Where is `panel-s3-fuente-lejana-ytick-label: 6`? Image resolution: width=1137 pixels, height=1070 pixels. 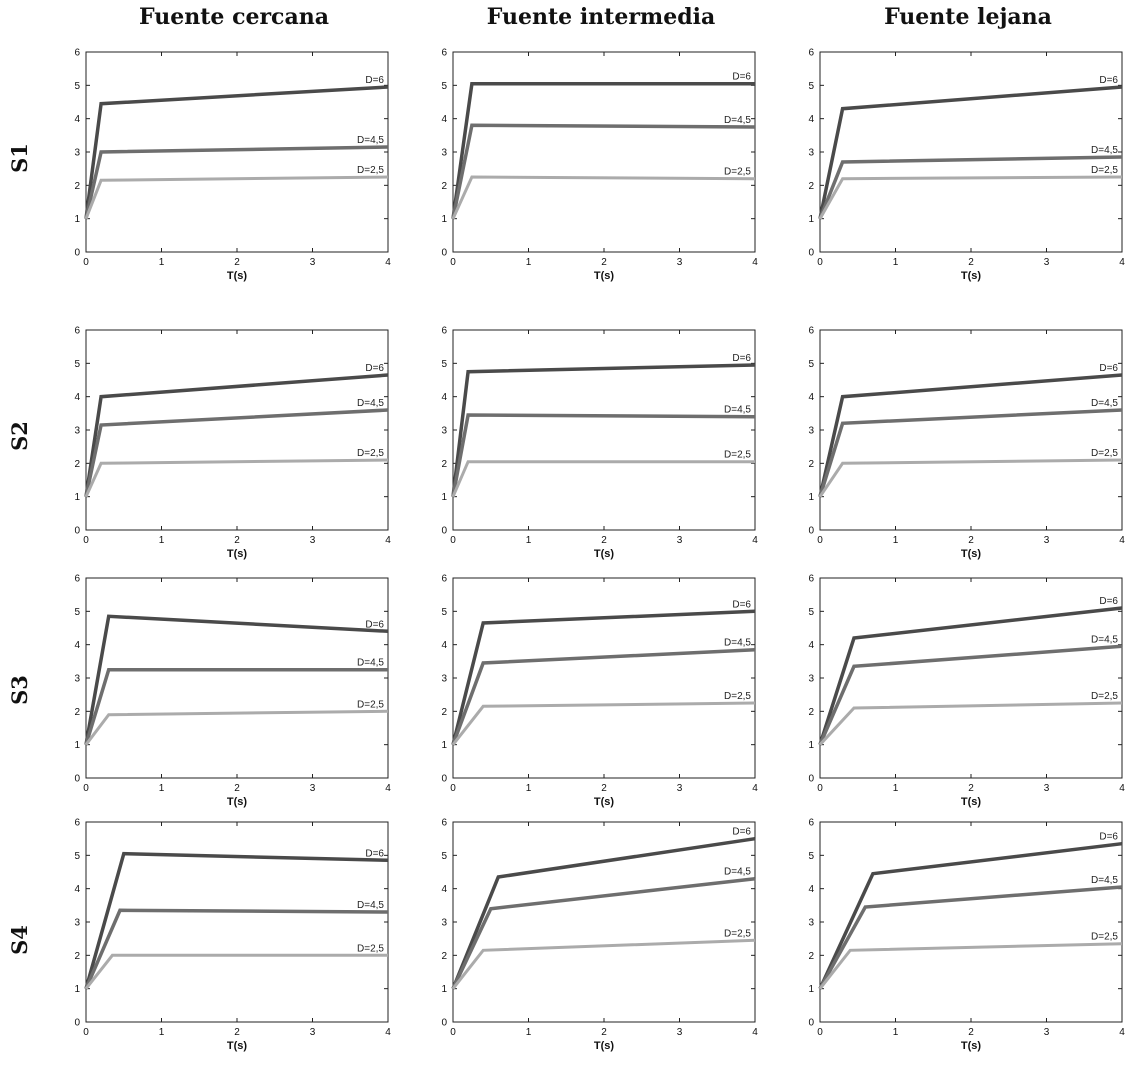 panel-s3-fuente-lejana-ytick-label: 6 is located at coordinates (811, 579).